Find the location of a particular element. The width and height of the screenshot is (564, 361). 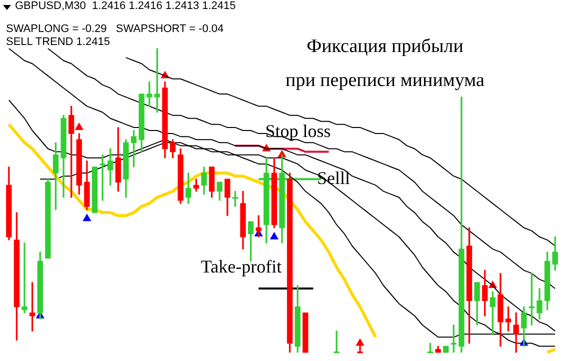

series-label: Stop loss is located at coordinates (298, 130).